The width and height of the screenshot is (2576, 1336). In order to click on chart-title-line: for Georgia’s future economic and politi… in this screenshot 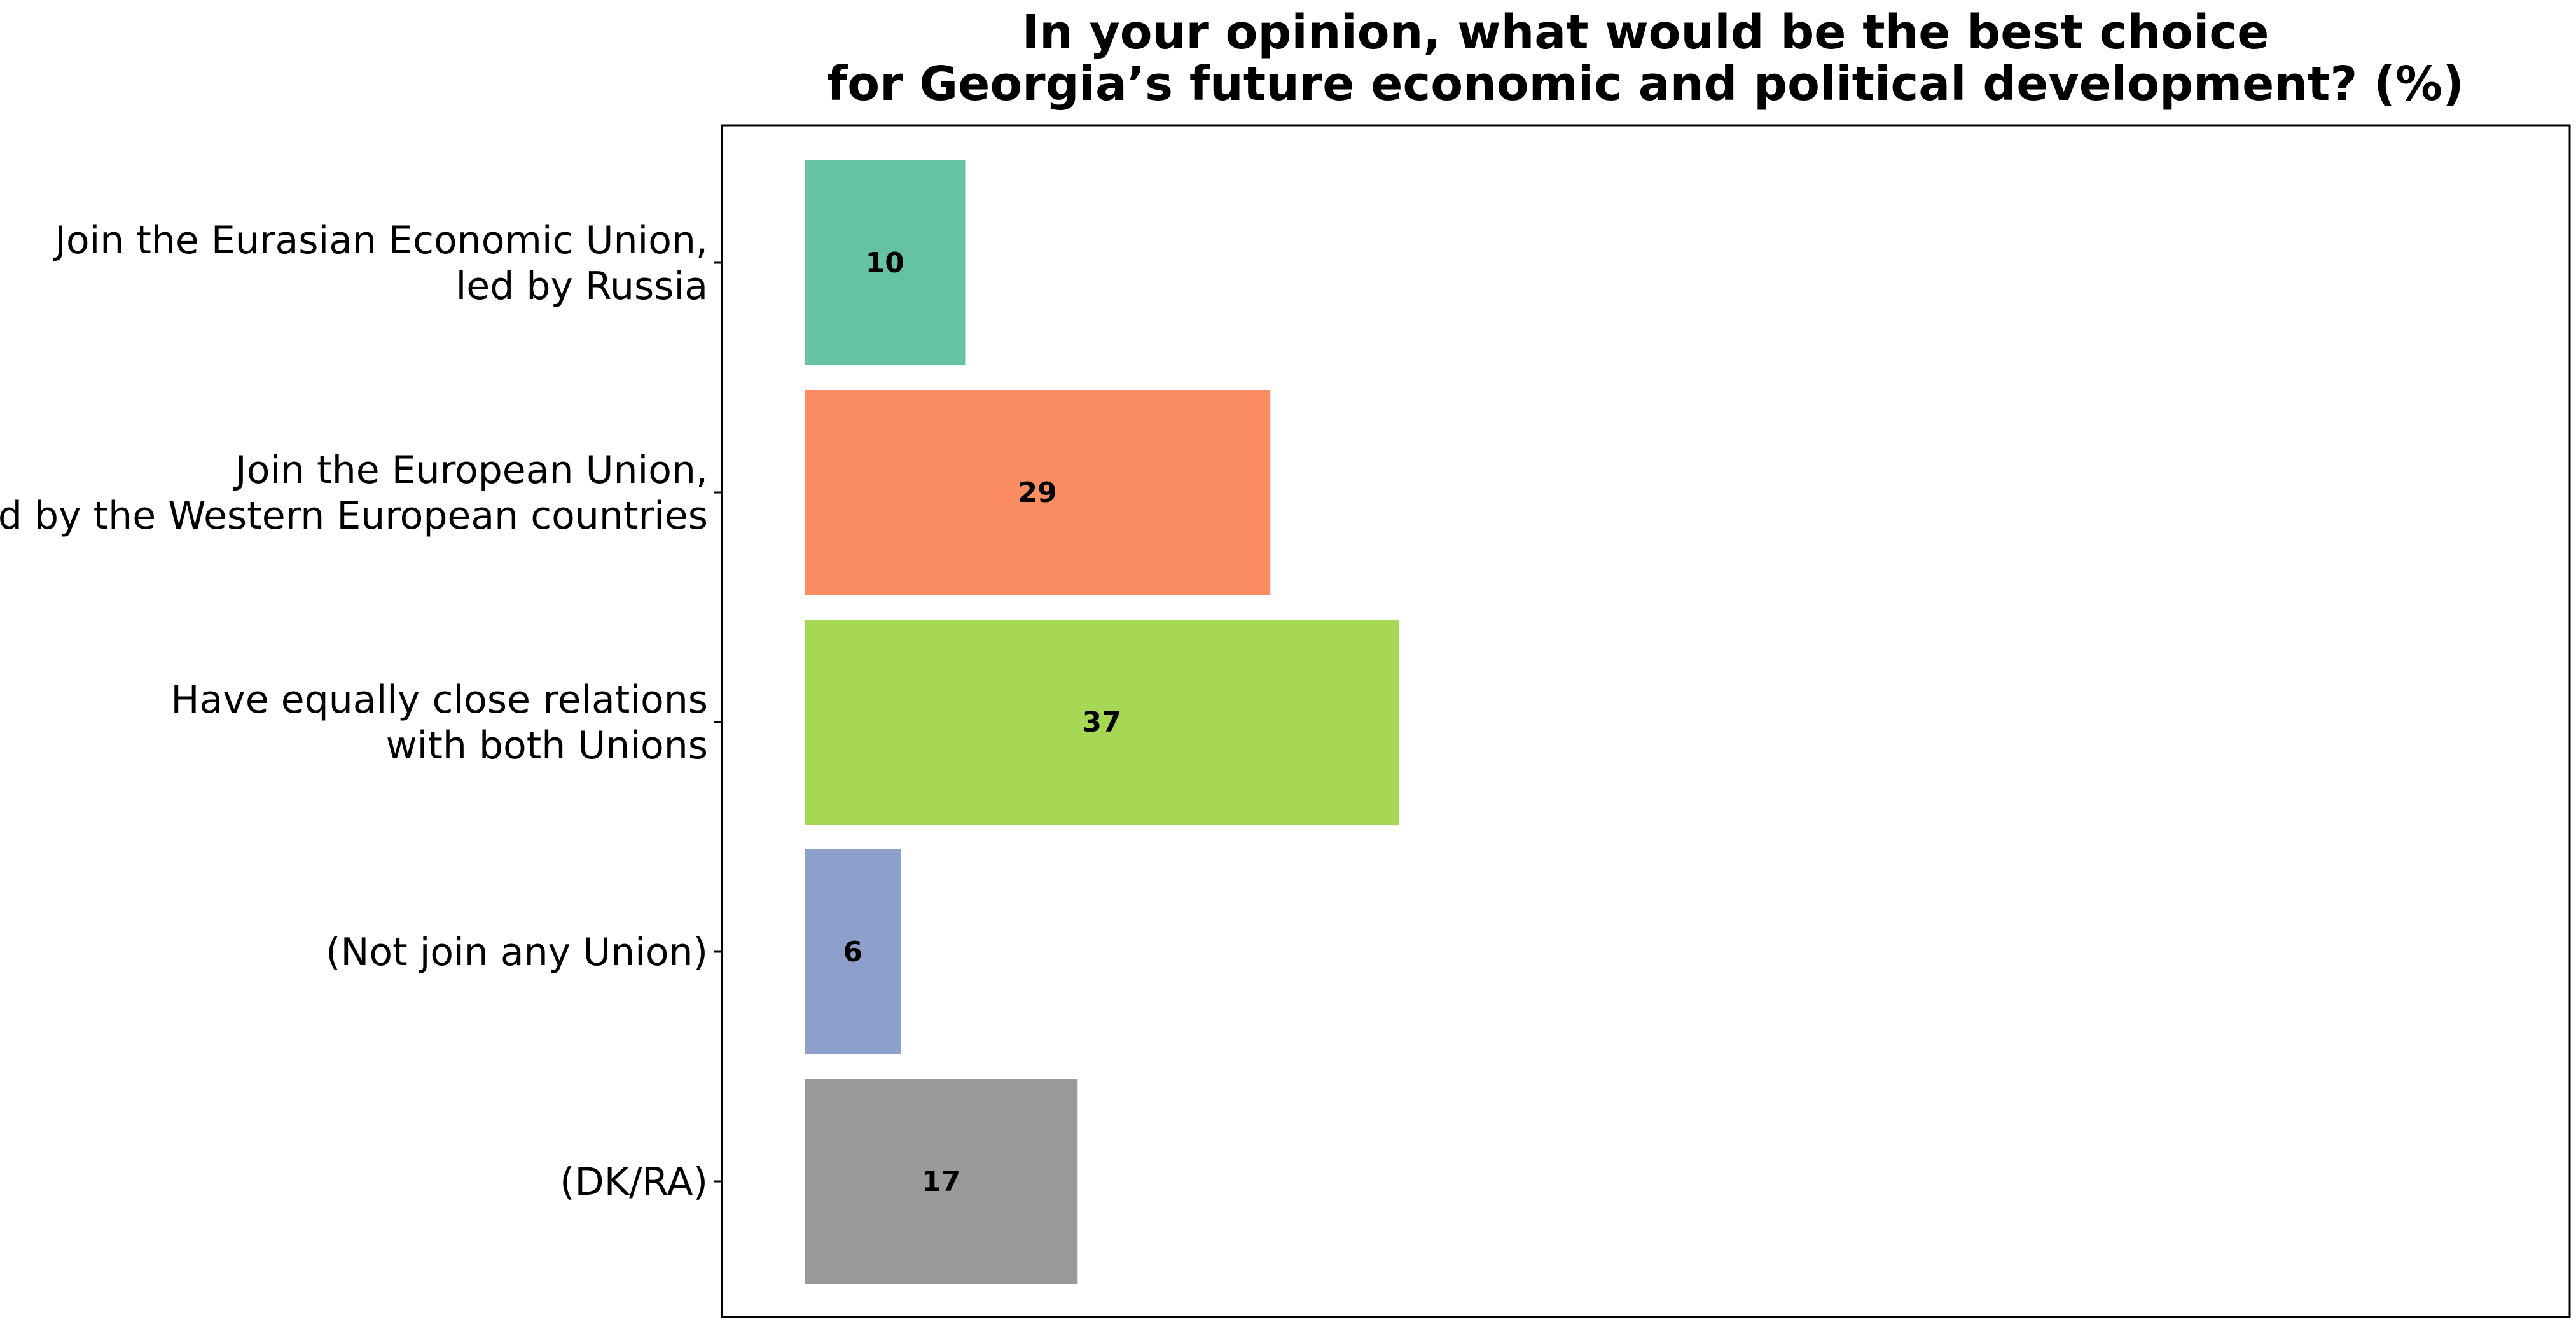, I will do `click(1645, 84)`.